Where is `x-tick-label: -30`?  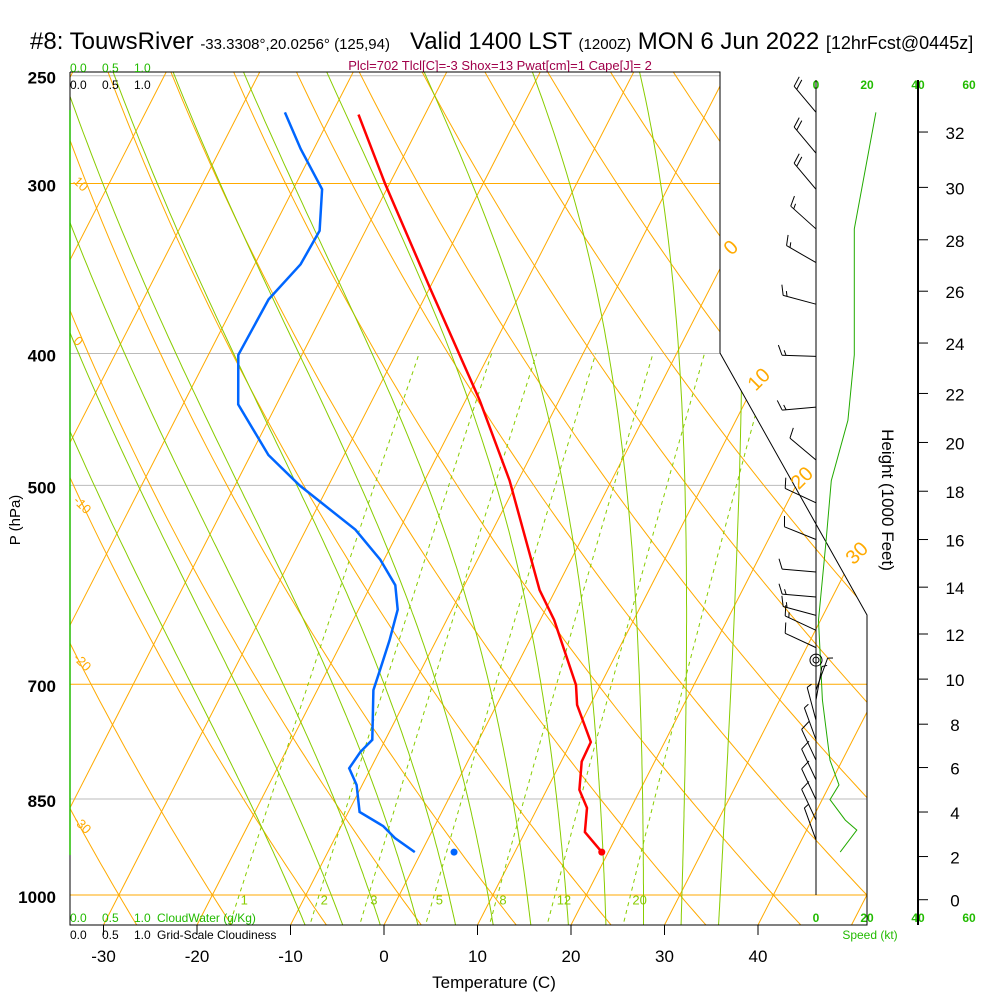
x-tick-label: -30 is located at coordinates (103, 956).